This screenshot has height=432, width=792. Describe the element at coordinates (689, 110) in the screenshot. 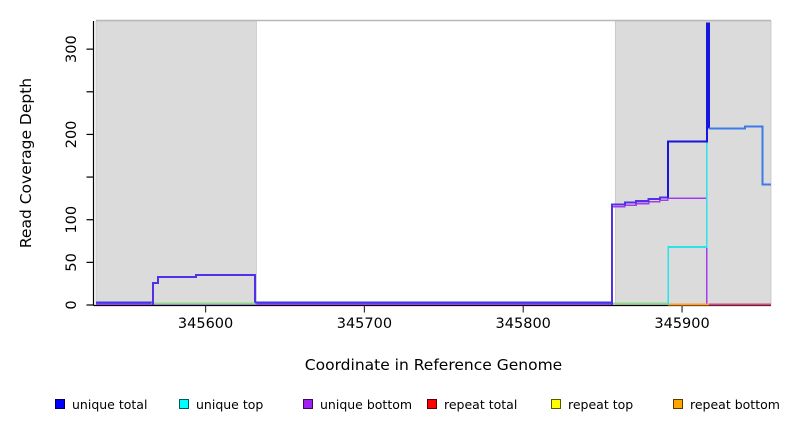

I see `line-dark-blue-jump-and-spike` at that location.